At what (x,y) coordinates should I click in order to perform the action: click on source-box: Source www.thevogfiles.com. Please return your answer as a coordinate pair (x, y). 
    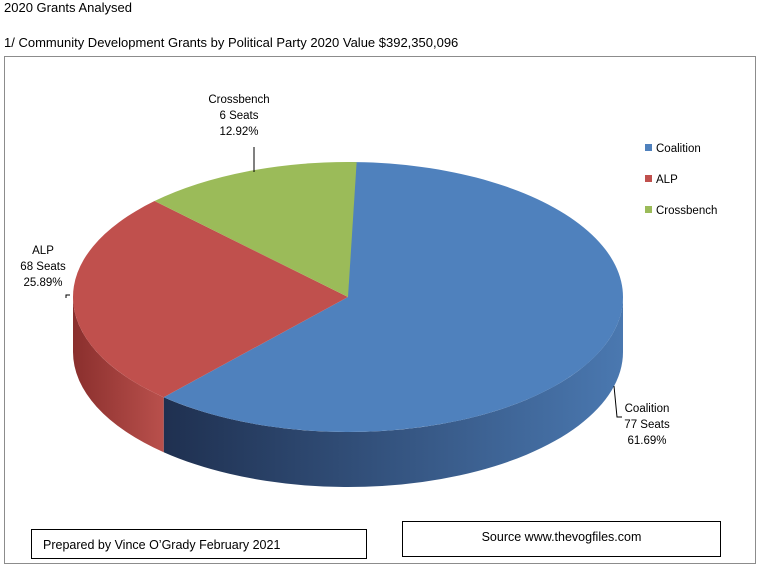
    Looking at the image, I should click on (561, 539).